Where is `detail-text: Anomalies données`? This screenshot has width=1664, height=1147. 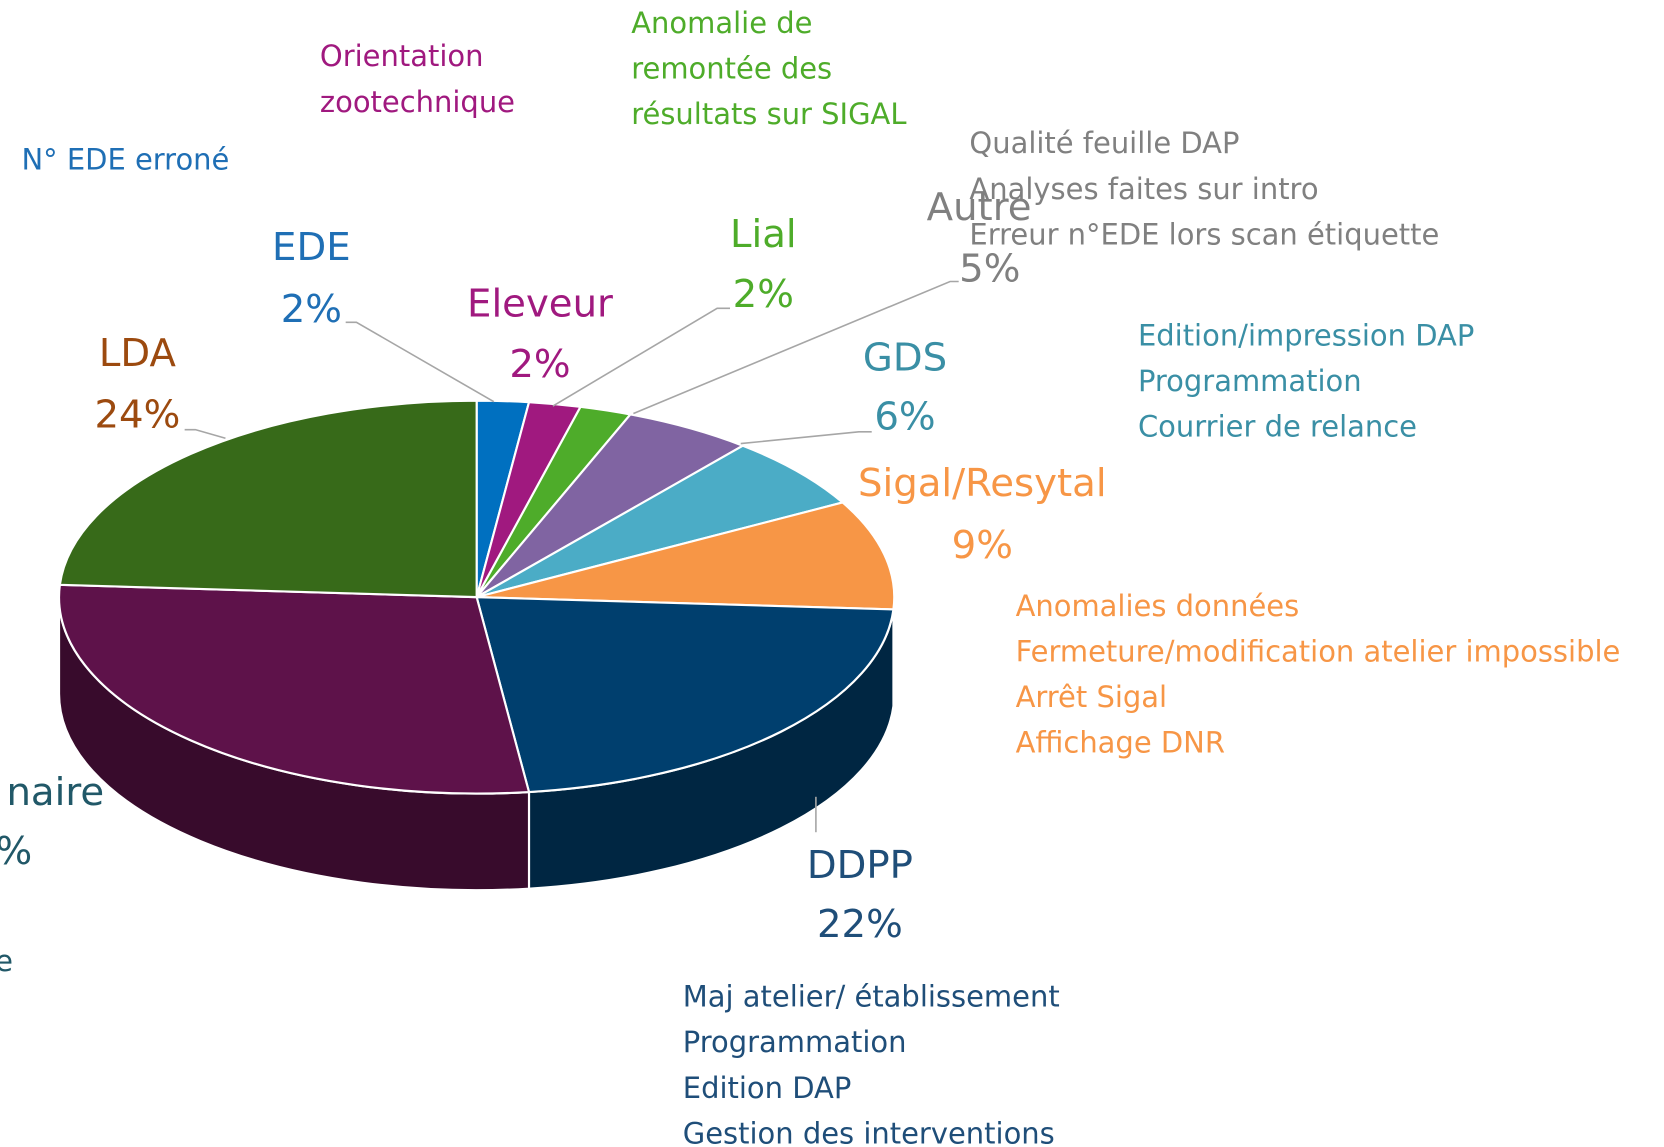 detail-text: Anomalies données is located at coordinates (1158, 606).